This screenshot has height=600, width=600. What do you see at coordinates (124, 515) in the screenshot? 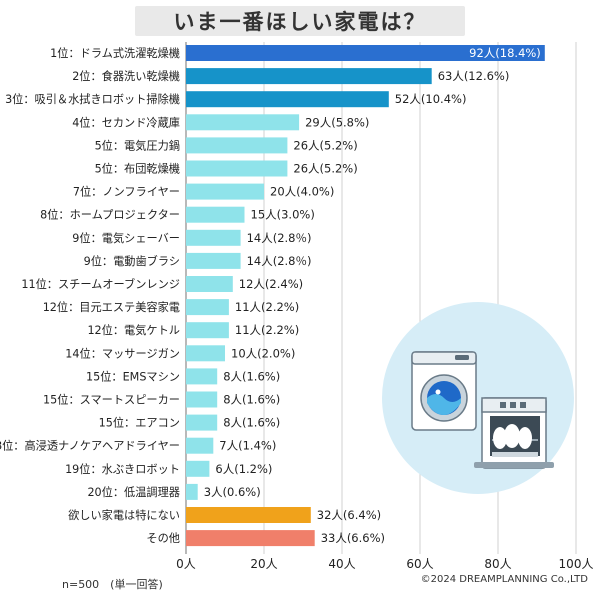
I see `category-label: 欲しい家電は特にない` at bounding box center [124, 515].